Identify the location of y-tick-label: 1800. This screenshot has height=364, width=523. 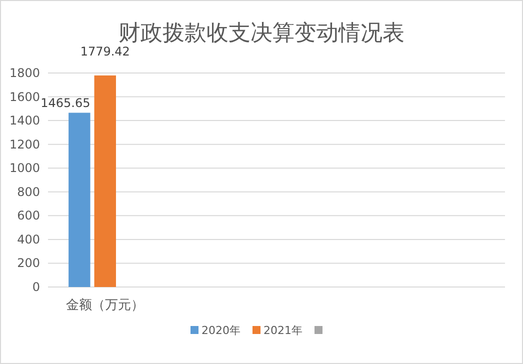
(24, 73).